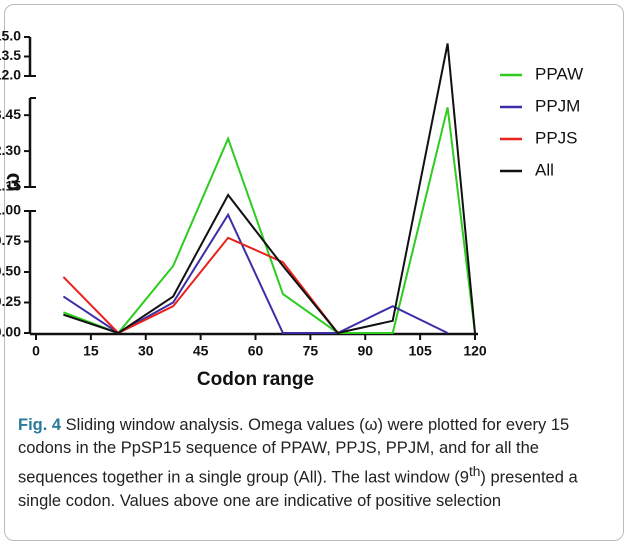 The image size is (630, 547). Describe the element at coordinates (559, 73) in the screenshot. I see `legend-label: PPAW` at that location.